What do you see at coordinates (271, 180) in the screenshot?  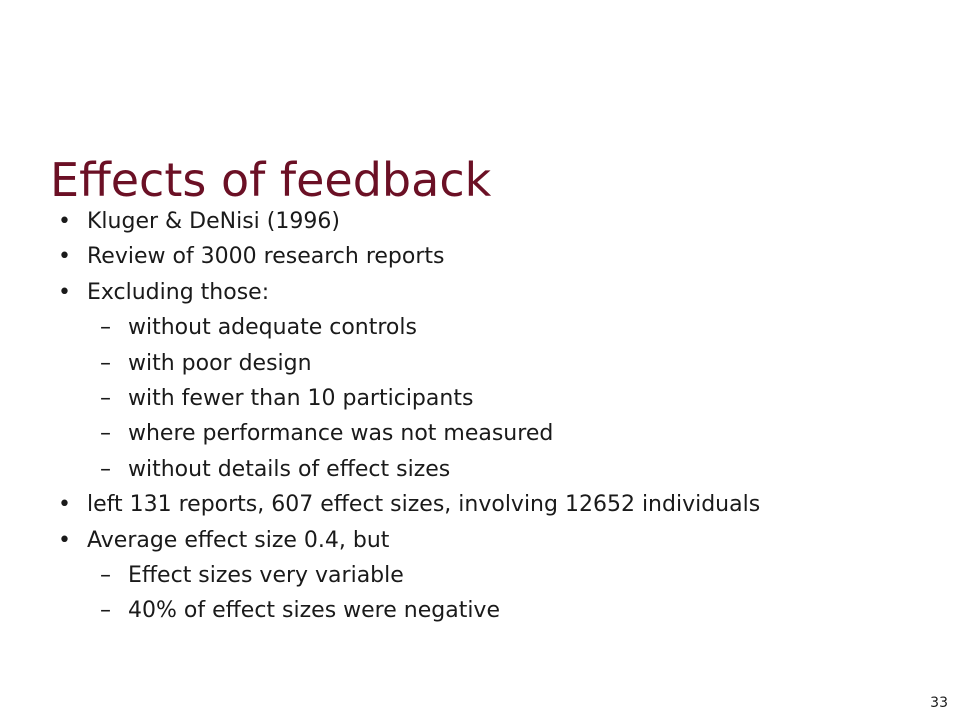 I see `slide-title: Effects of feedback` at bounding box center [271, 180].